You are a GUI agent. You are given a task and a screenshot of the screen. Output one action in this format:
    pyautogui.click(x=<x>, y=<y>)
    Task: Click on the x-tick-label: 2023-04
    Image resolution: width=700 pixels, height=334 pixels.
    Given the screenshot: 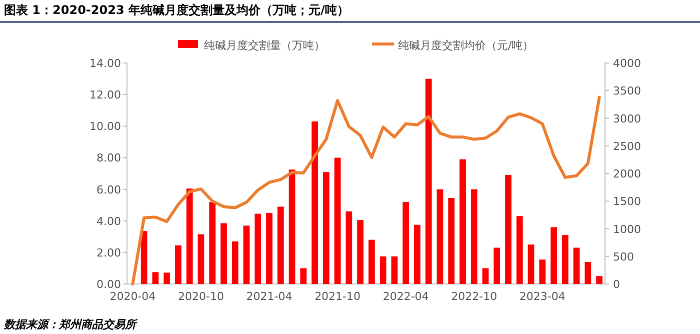 What is the action you would take?
    pyautogui.click(x=542, y=296)
    